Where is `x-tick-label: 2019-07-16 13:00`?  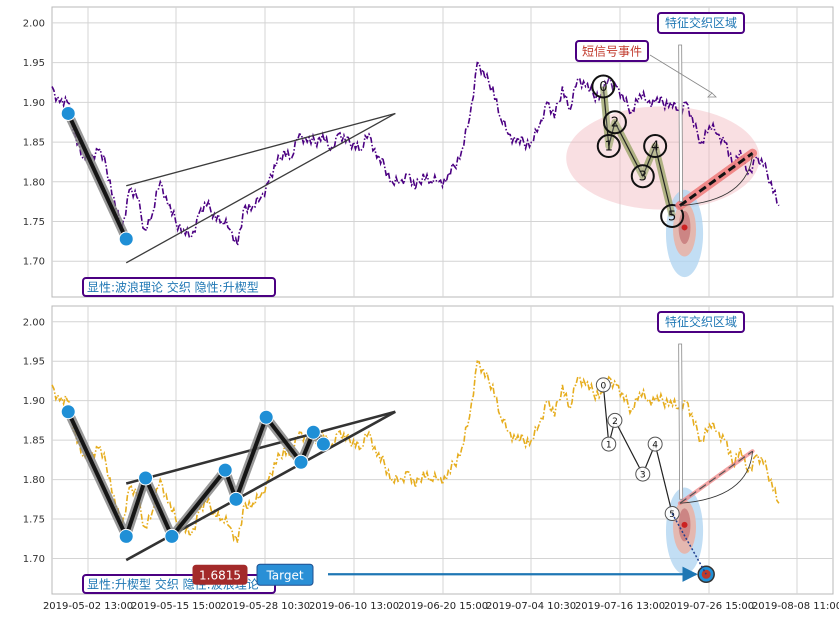
x-tick-label: 2019-07-16 13:00 is located at coordinates (620, 606).